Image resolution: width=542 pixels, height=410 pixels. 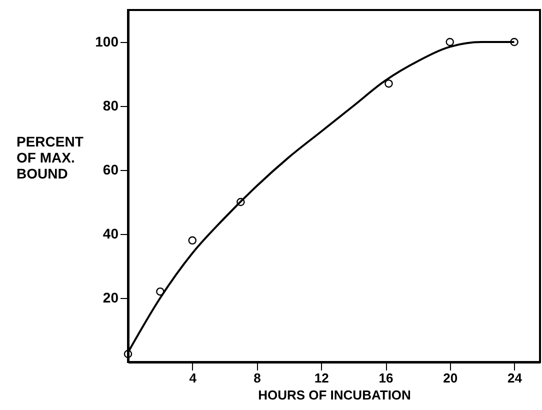 I want to click on x-tick-label: 20, so click(x=450, y=378).